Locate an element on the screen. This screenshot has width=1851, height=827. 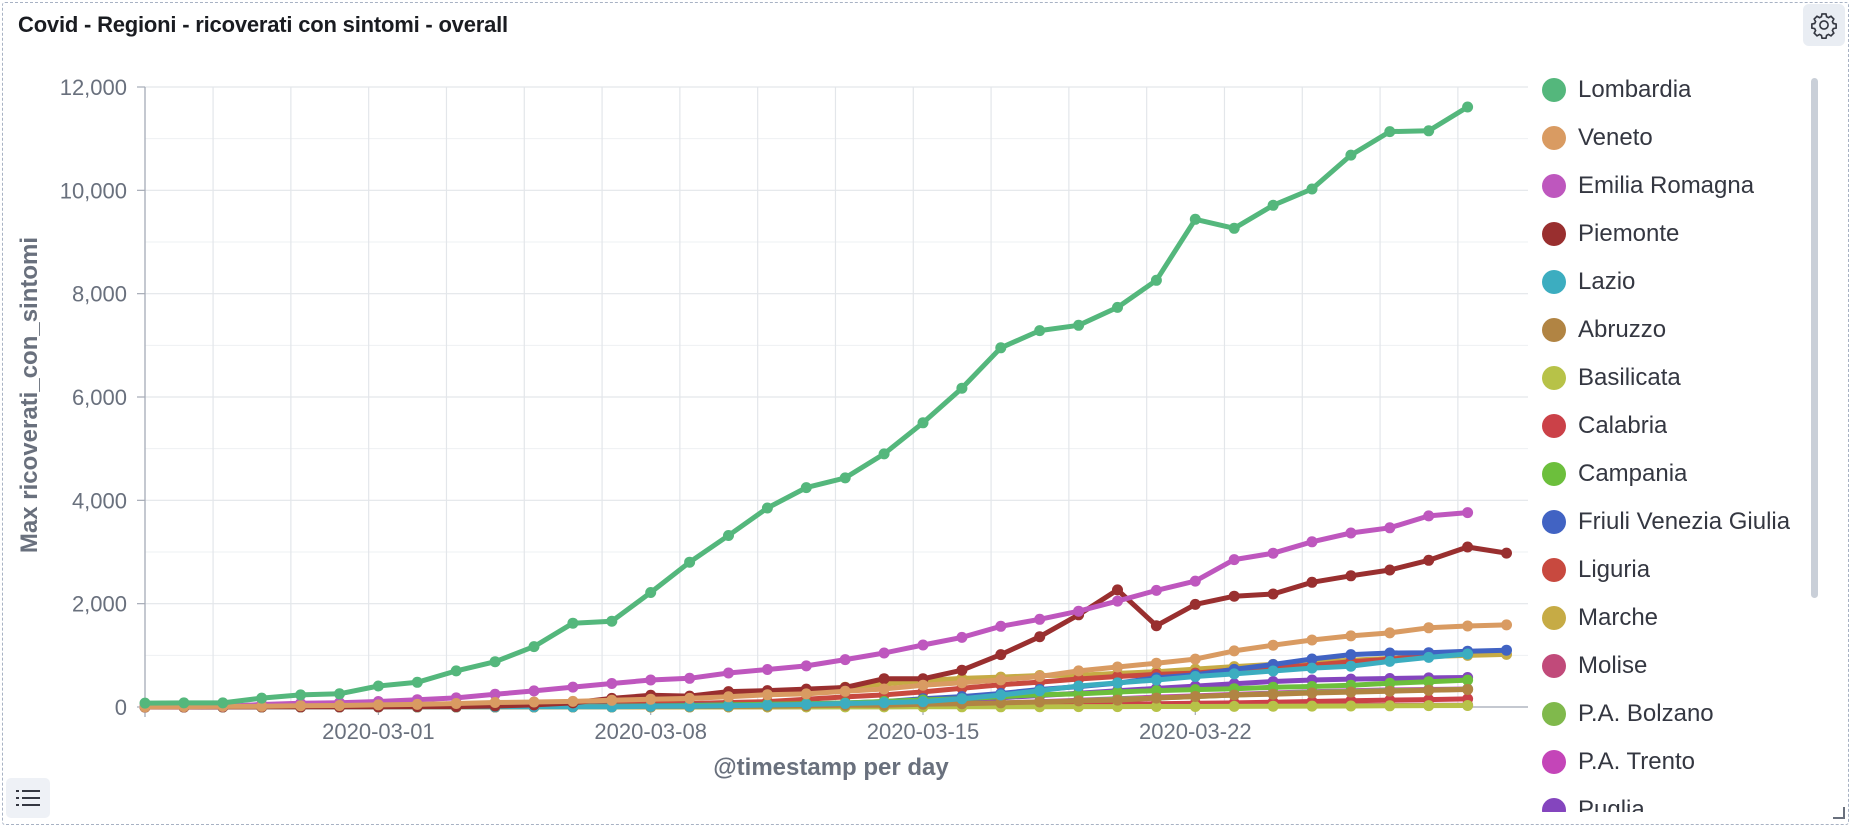
legend-item: Molise is located at coordinates (1593, 666).